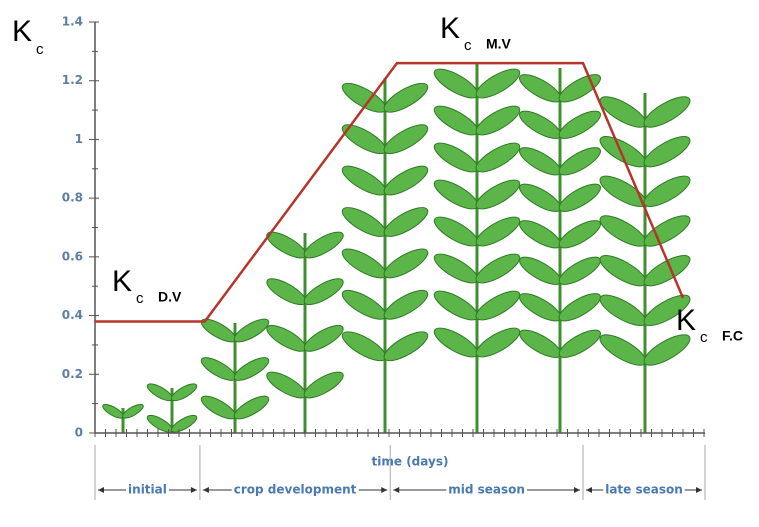  Describe the element at coordinates (72, 198) in the screenshot. I see `y-tick-label: 0.8` at that location.